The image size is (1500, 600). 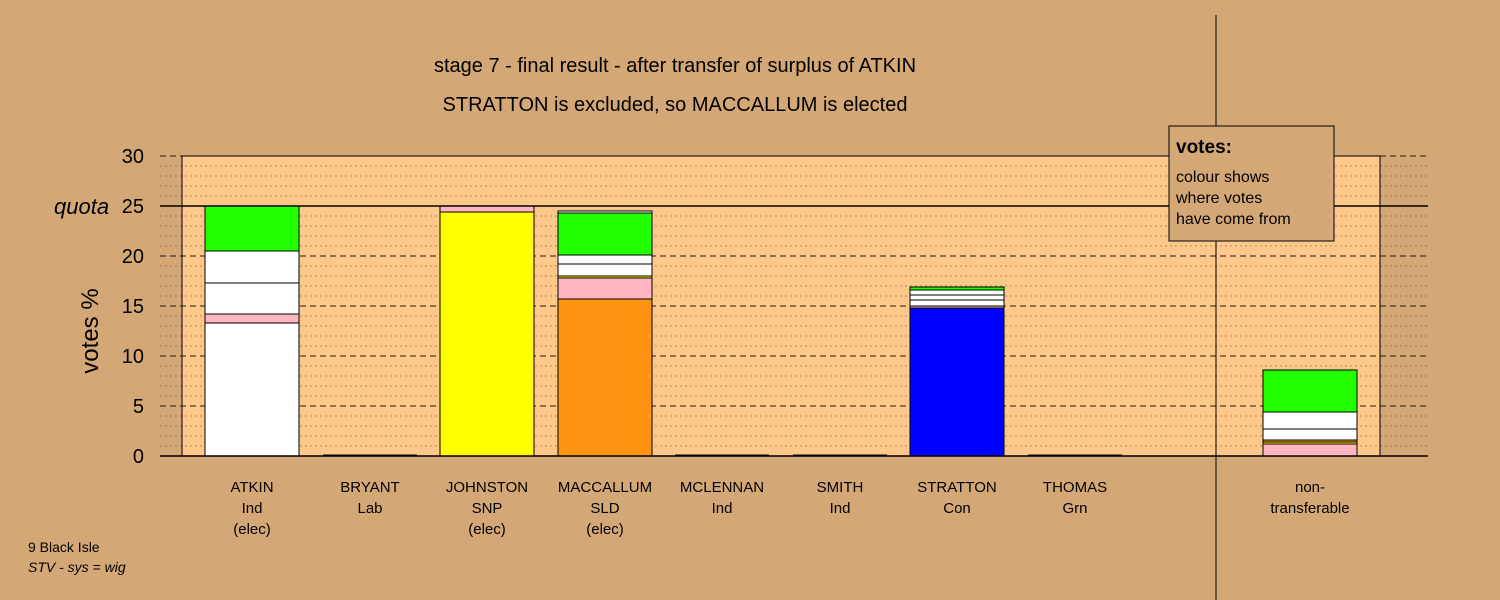 What do you see at coordinates (487, 487) in the screenshot?
I see `candidate-name: JOHNSTON` at bounding box center [487, 487].